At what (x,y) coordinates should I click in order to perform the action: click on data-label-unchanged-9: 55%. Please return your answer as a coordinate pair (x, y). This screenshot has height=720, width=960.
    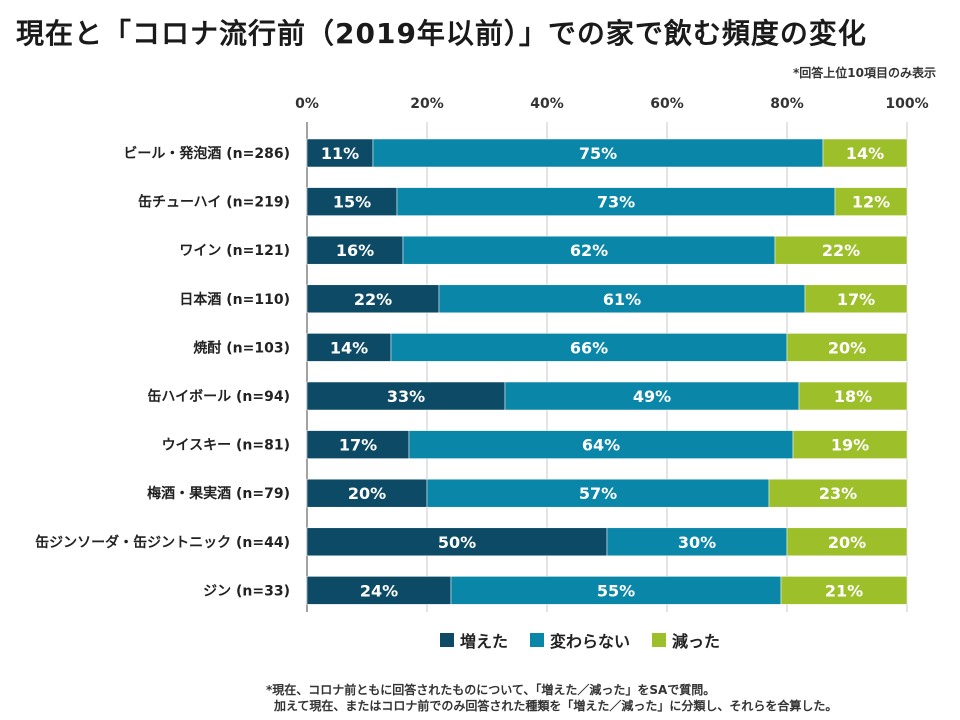
    Looking at the image, I should click on (616, 590).